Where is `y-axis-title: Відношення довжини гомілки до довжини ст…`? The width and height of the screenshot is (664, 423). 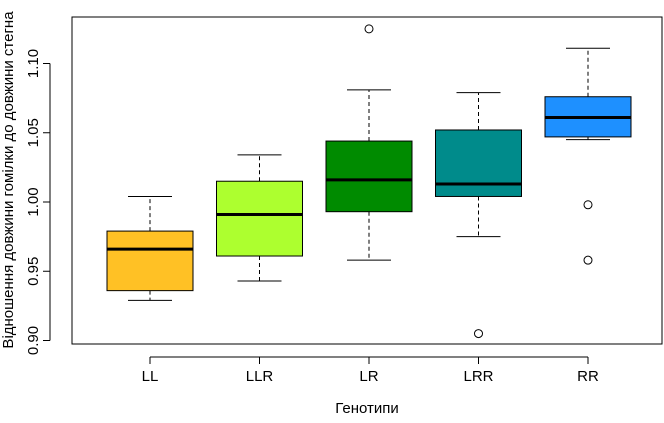
y-axis-title: Відношення довжини гомілки до довжини ст… is located at coordinates (8, 180).